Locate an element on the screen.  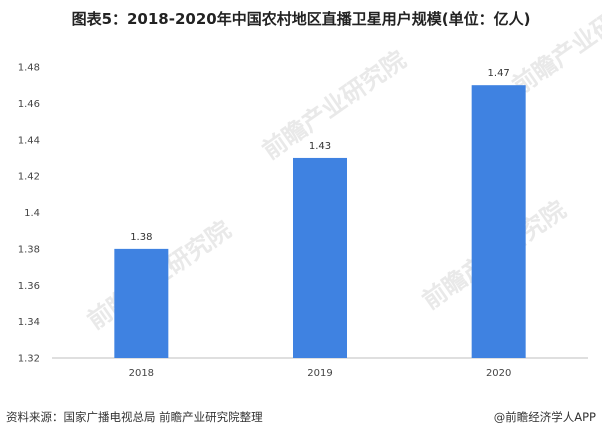
x-tick-label-2019: 2019 is located at coordinates (319, 373).